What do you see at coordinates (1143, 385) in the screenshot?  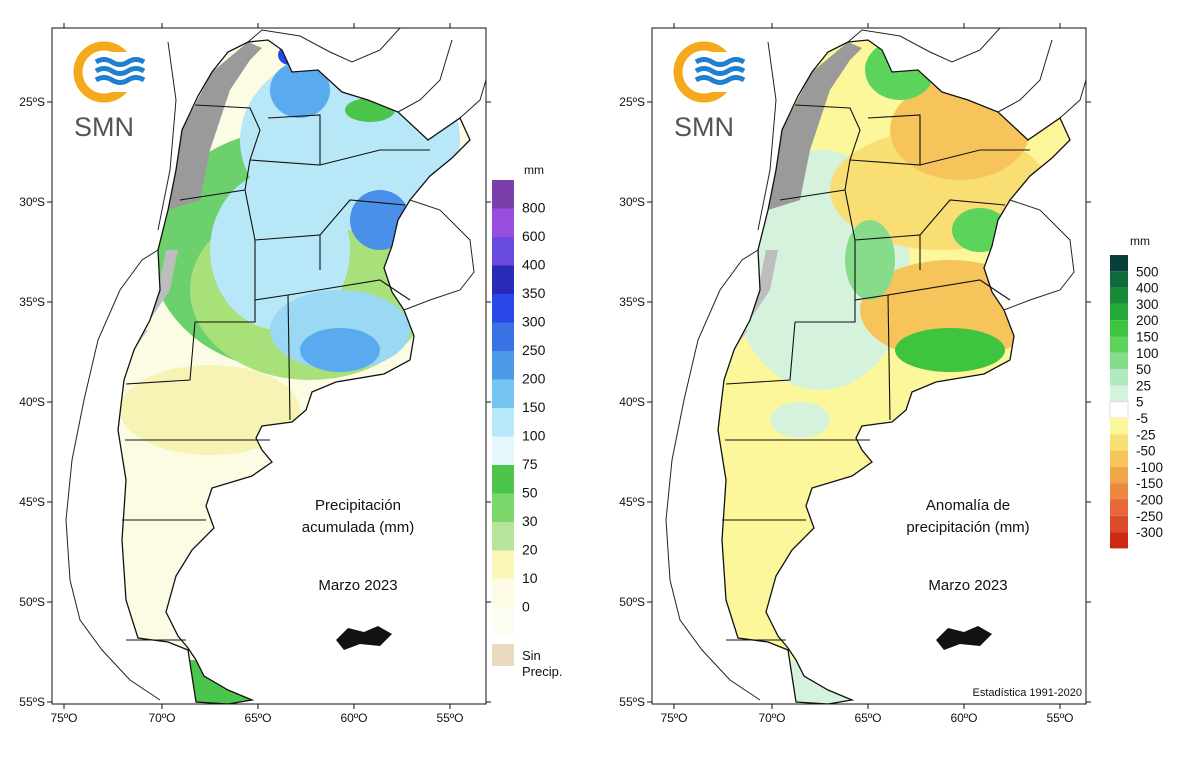 I see `legend-label: 25` at bounding box center [1143, 385].